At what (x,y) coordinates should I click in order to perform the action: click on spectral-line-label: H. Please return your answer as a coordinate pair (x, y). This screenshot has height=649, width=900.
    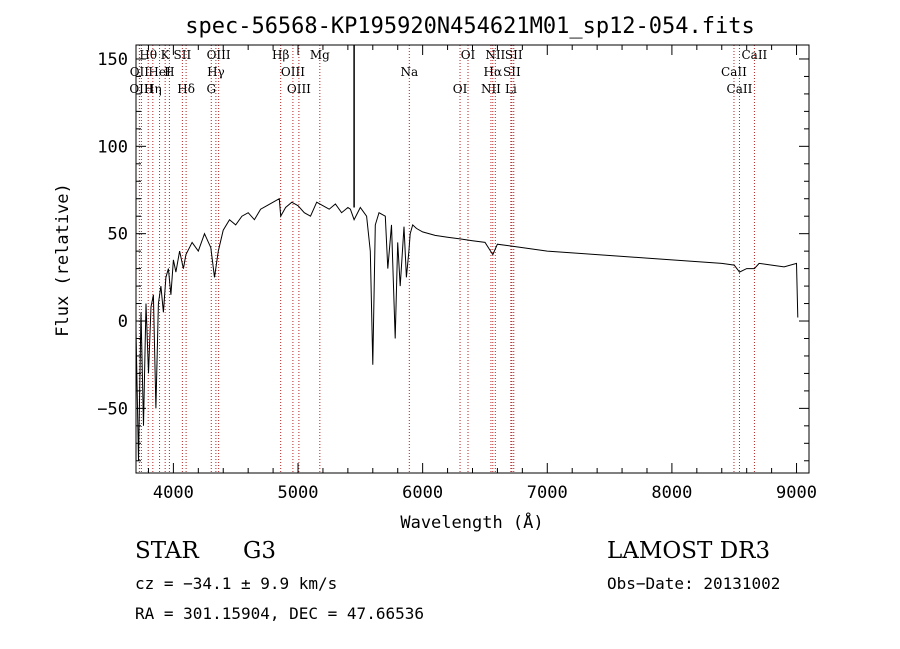
    Looking at the image, I should click on (169, 72).